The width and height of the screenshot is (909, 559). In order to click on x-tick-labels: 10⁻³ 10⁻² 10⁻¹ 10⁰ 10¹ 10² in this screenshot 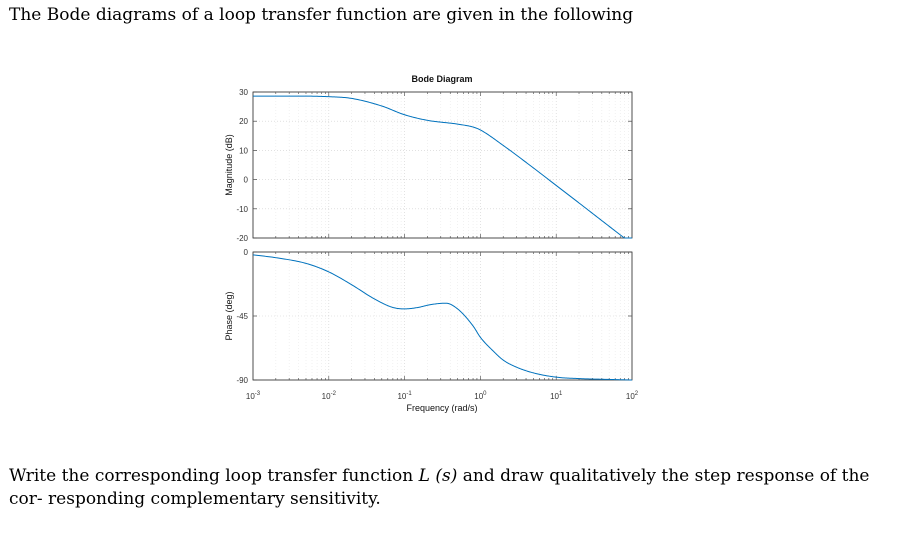, I will do `click(442, 396)`.